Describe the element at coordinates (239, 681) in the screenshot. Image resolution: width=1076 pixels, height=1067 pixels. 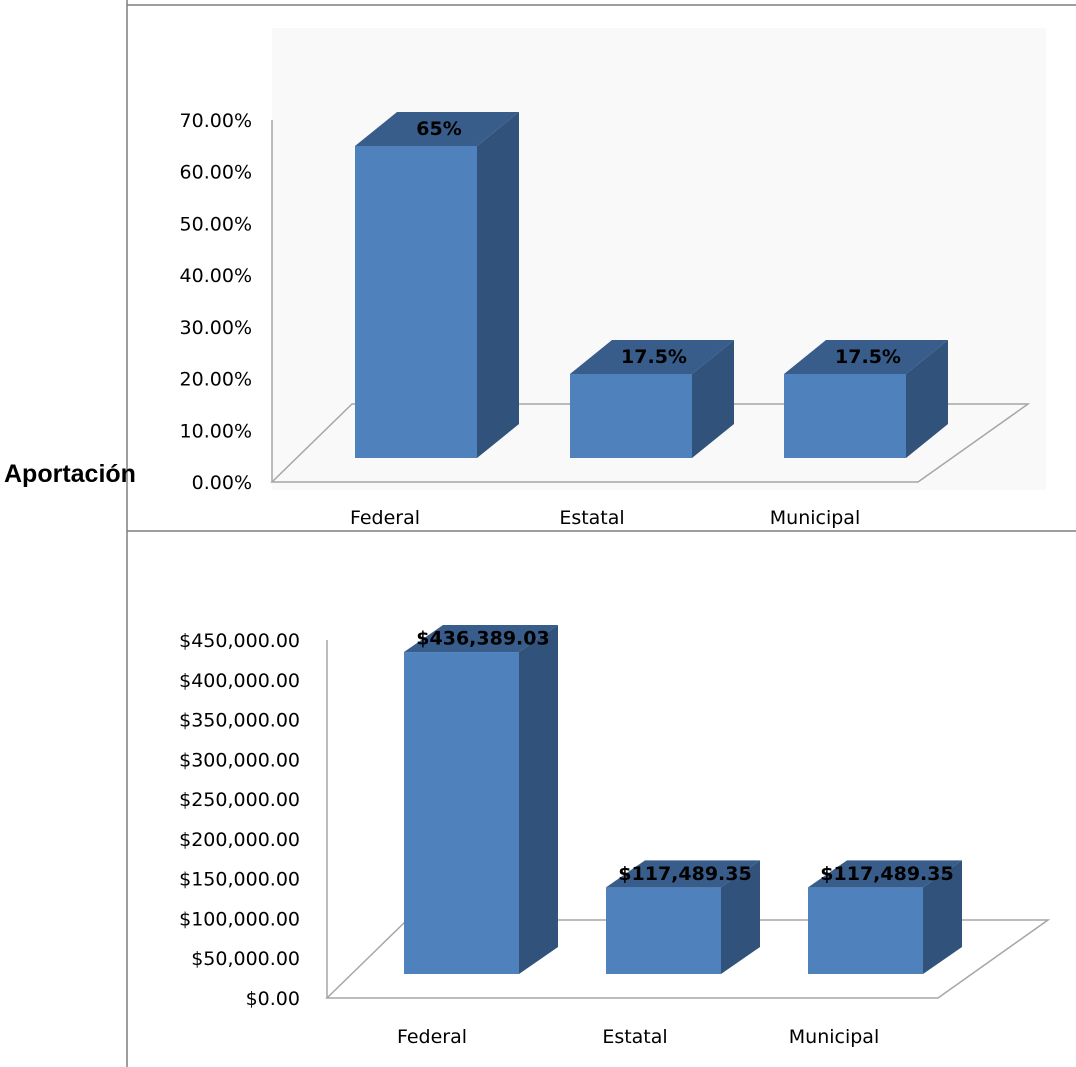
I see `y-tick-label: $400,000.00` at that location.